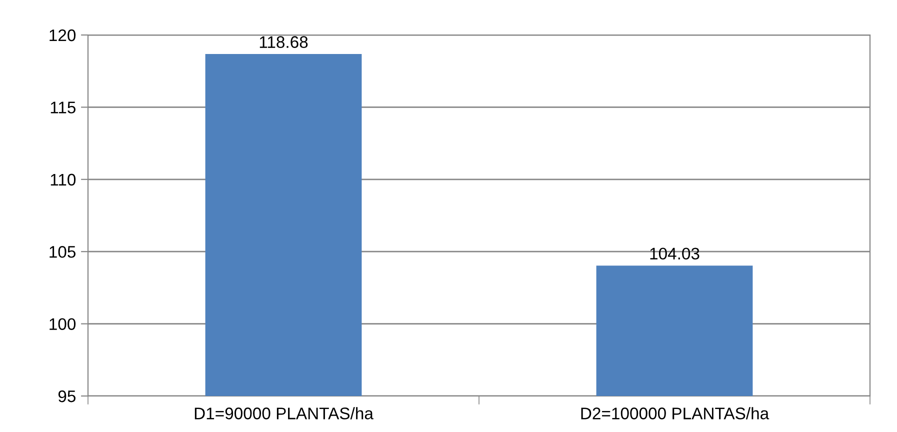 The height and width of the screenshot is (432, 897). I want to click on y-tick-label: 100, so click(63, 324).